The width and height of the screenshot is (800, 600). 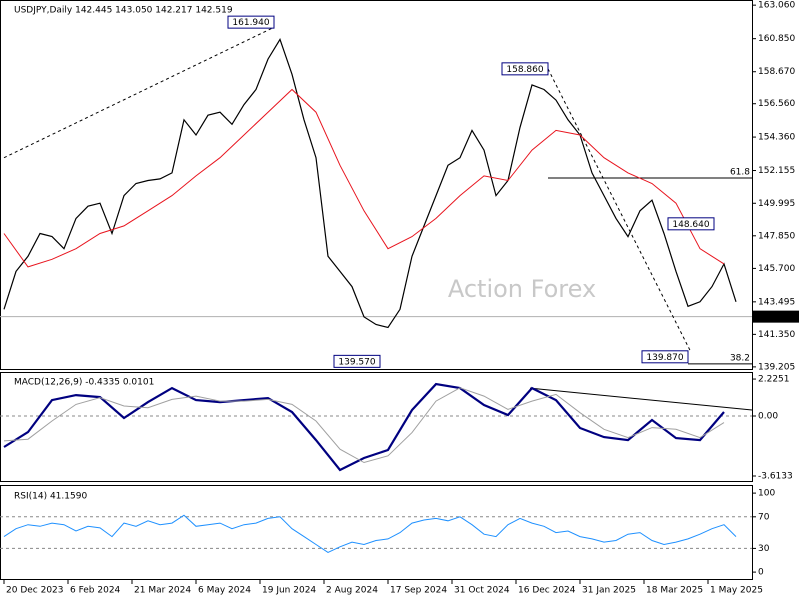 What do you see at coordinates (289, 591) in the screenshot?
I see `x-tick-label: 19 Jun 2024` at bounding box center [289, 591].